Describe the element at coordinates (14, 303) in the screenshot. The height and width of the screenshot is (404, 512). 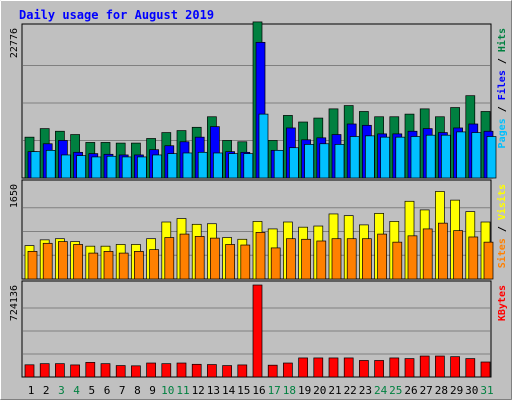
I see `y-tick-label-kbytes: 724136` at that location.